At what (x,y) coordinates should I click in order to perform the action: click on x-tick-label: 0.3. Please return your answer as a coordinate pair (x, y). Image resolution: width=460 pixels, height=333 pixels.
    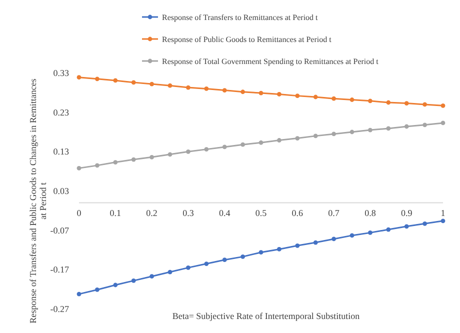
    Looking at the image, I should click on (188, 213).